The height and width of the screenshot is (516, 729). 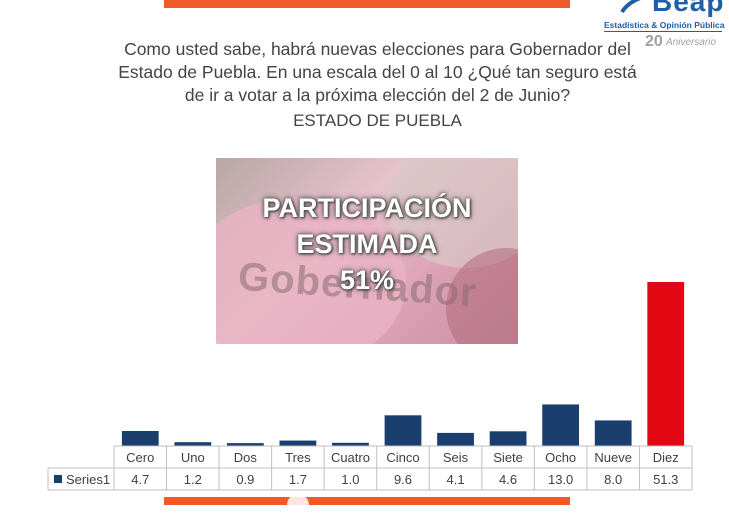 What do you see at coordinates (140, 438) in the screenshot?
I see `bar-cero` at bounding box center [140, 438].